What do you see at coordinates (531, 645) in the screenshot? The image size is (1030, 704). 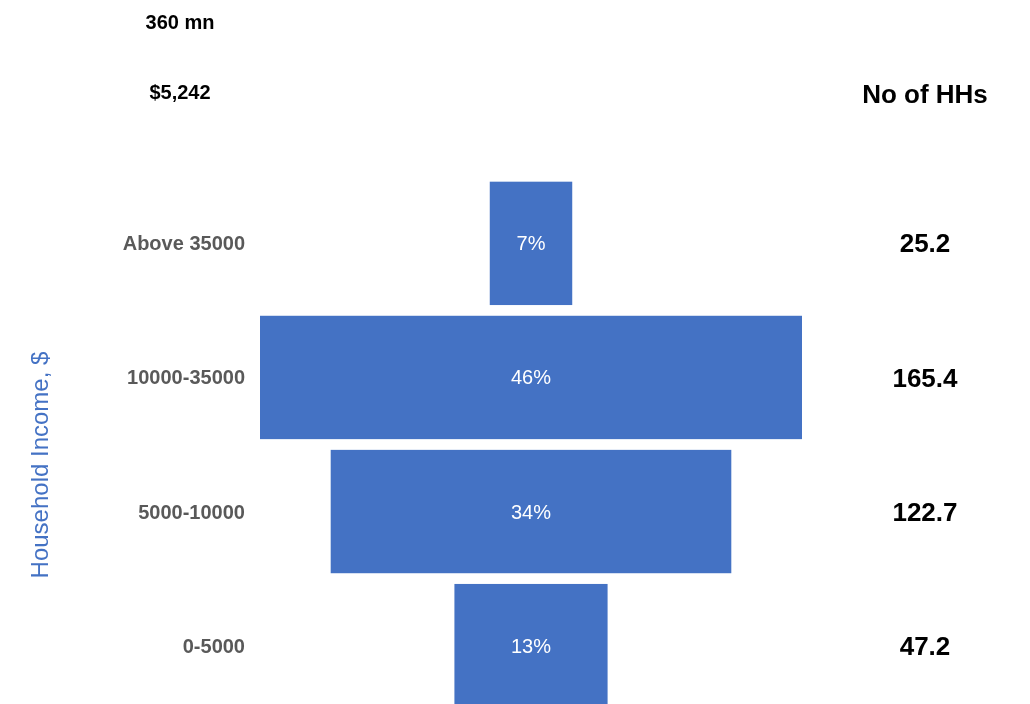 I see `data-label: 13%` at bounding box center [531, 645].